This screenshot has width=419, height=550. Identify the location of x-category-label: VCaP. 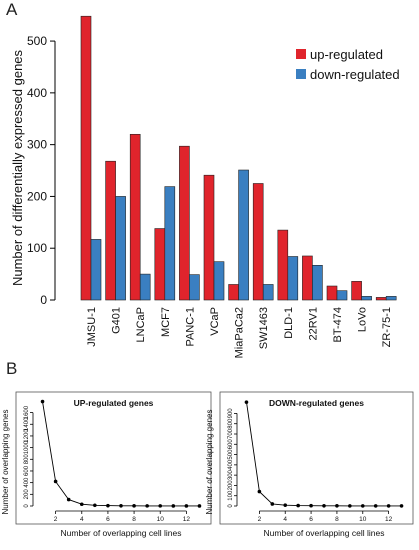
(215, 321).